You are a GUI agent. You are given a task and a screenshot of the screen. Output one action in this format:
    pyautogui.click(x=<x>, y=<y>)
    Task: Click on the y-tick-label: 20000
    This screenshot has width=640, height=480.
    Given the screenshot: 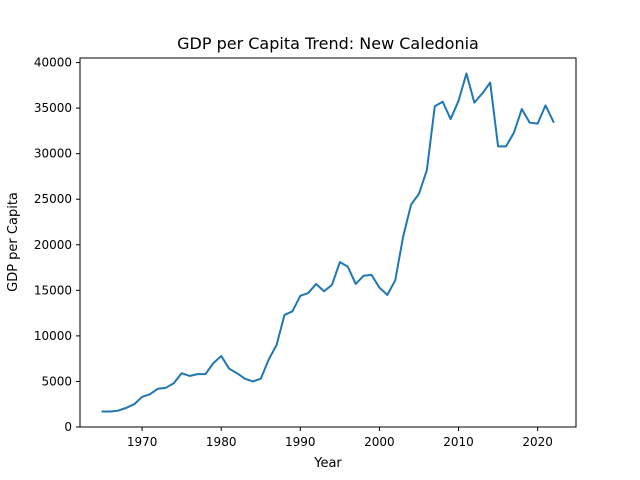 What is the action you would take?
    pyautogui.click(x=53, y=245)
    